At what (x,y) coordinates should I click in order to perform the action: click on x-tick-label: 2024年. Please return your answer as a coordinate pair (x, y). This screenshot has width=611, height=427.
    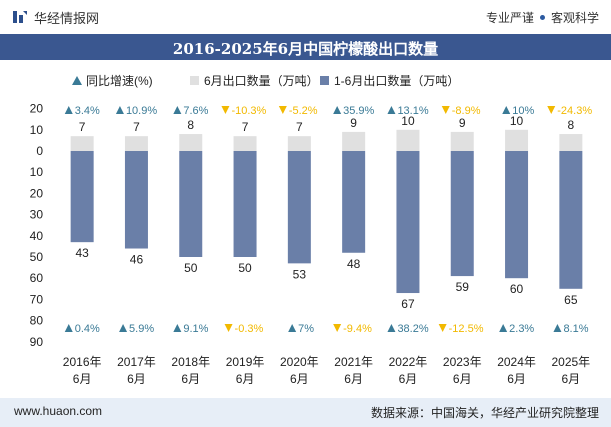
    Looking at the image, I should click on (516, 362).